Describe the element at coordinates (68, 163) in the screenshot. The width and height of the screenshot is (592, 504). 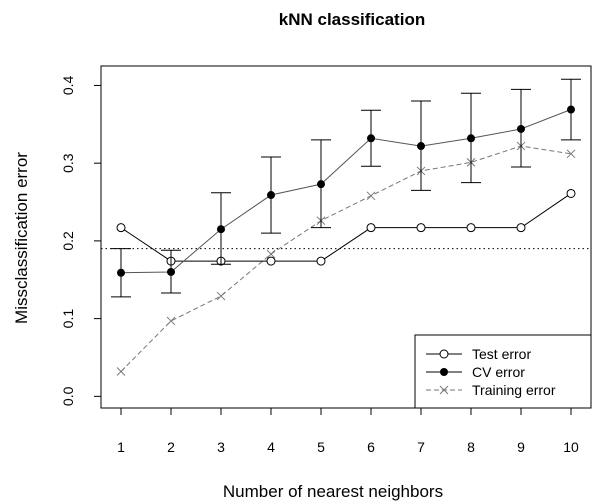
I see `y-tick-label: 0.3` at that location.